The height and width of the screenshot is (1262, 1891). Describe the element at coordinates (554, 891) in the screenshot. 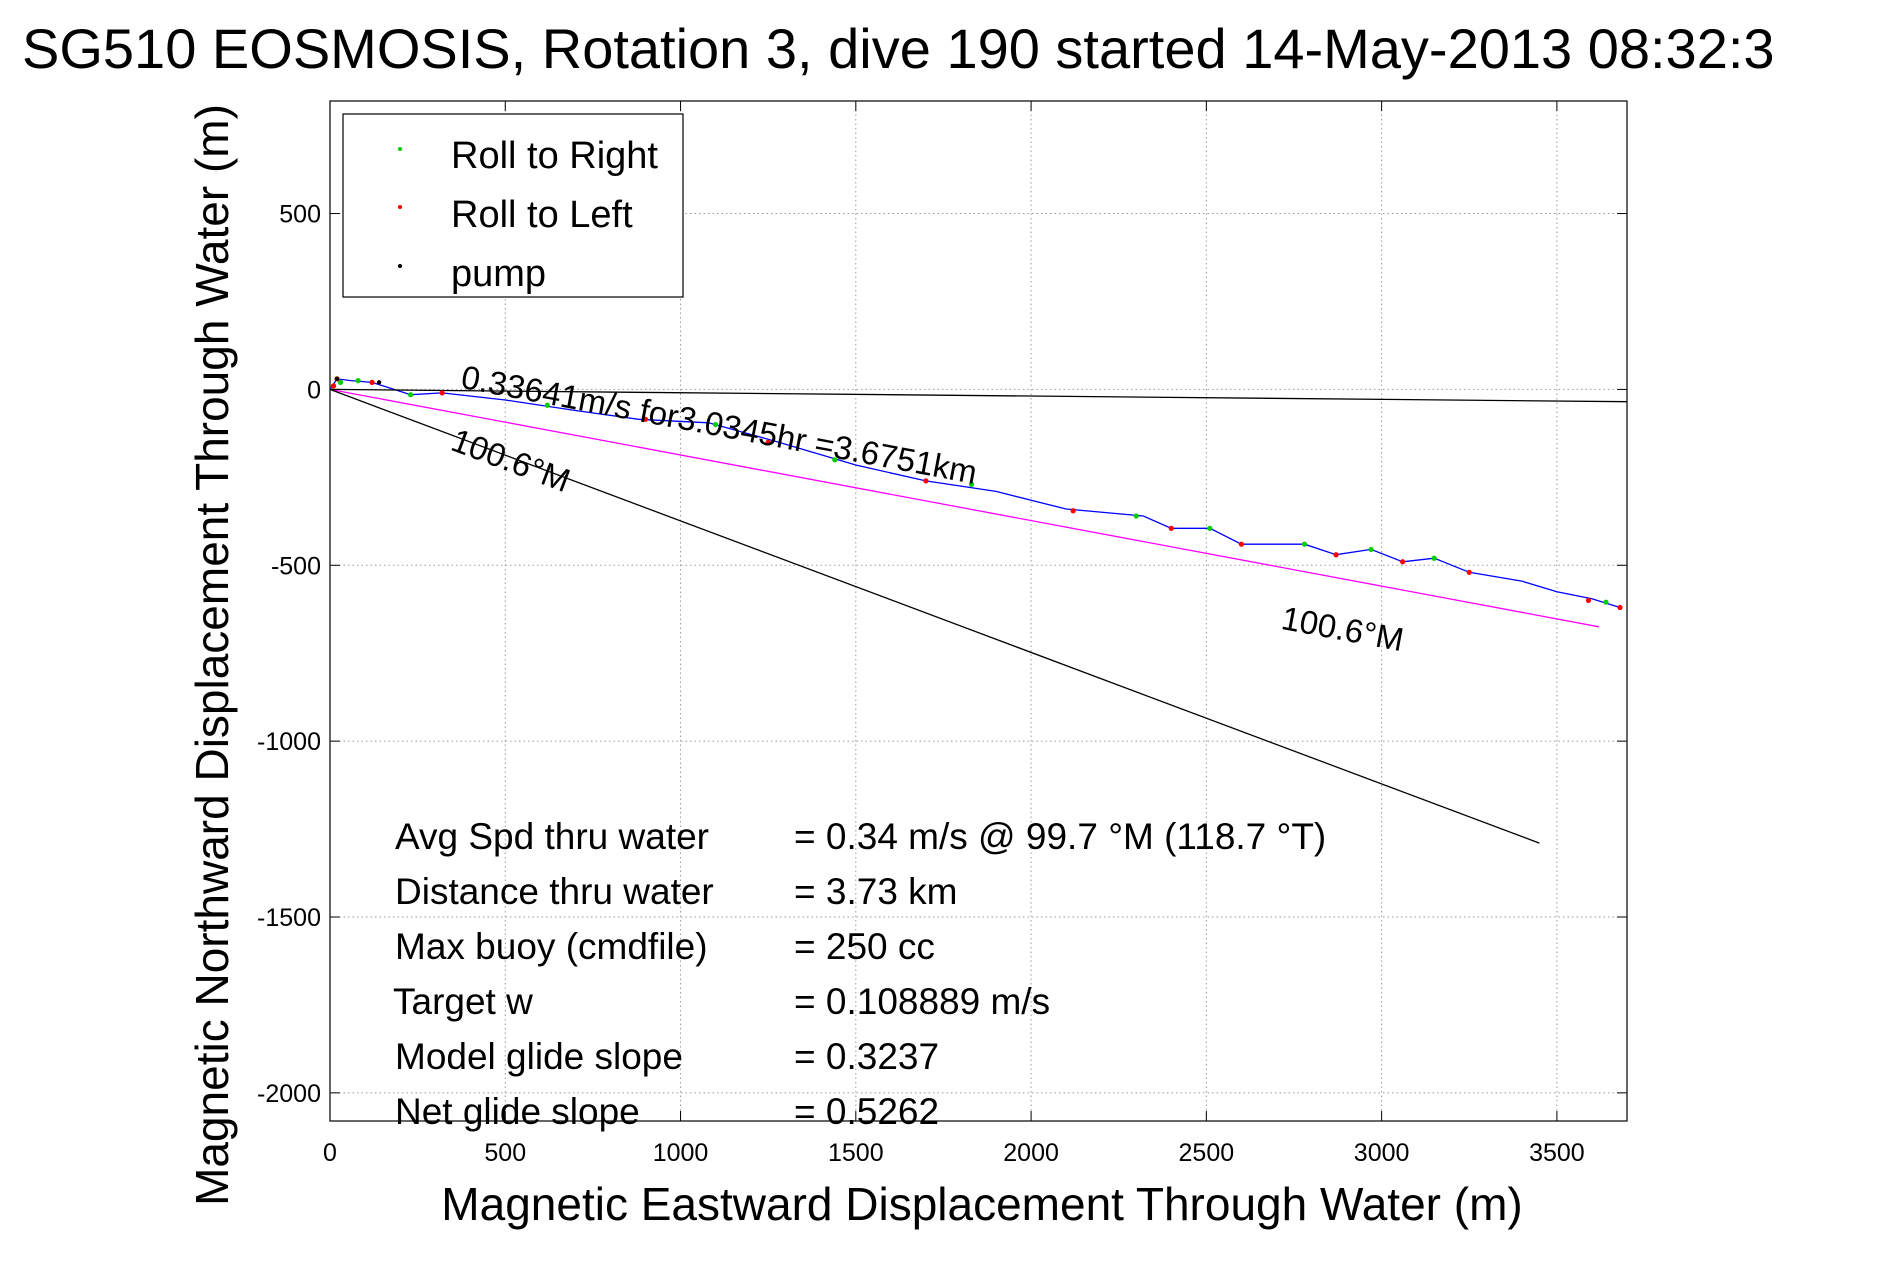

I see `stat-label: Distance thru water` at that location.